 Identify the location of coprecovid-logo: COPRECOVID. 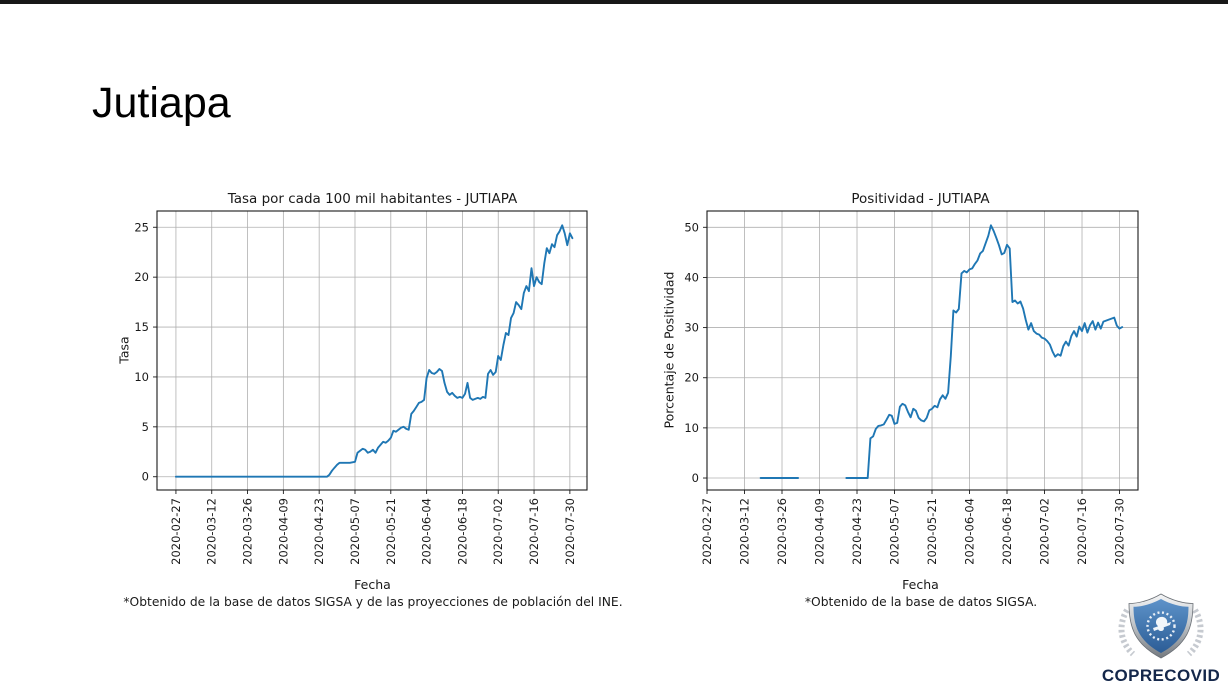
(1161, 639).